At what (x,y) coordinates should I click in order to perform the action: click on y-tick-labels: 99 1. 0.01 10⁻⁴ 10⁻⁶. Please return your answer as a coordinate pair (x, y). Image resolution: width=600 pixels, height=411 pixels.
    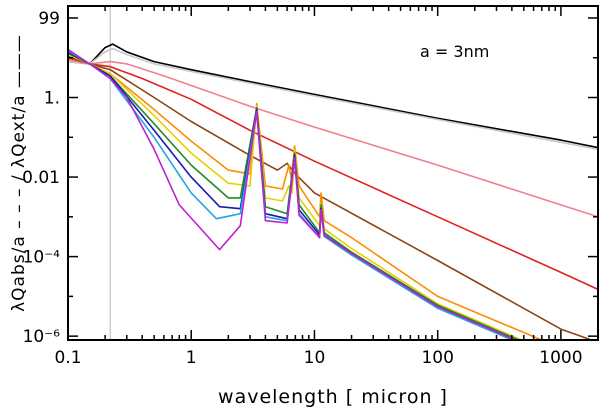
    Looking at the image, I should click on (41, 178).